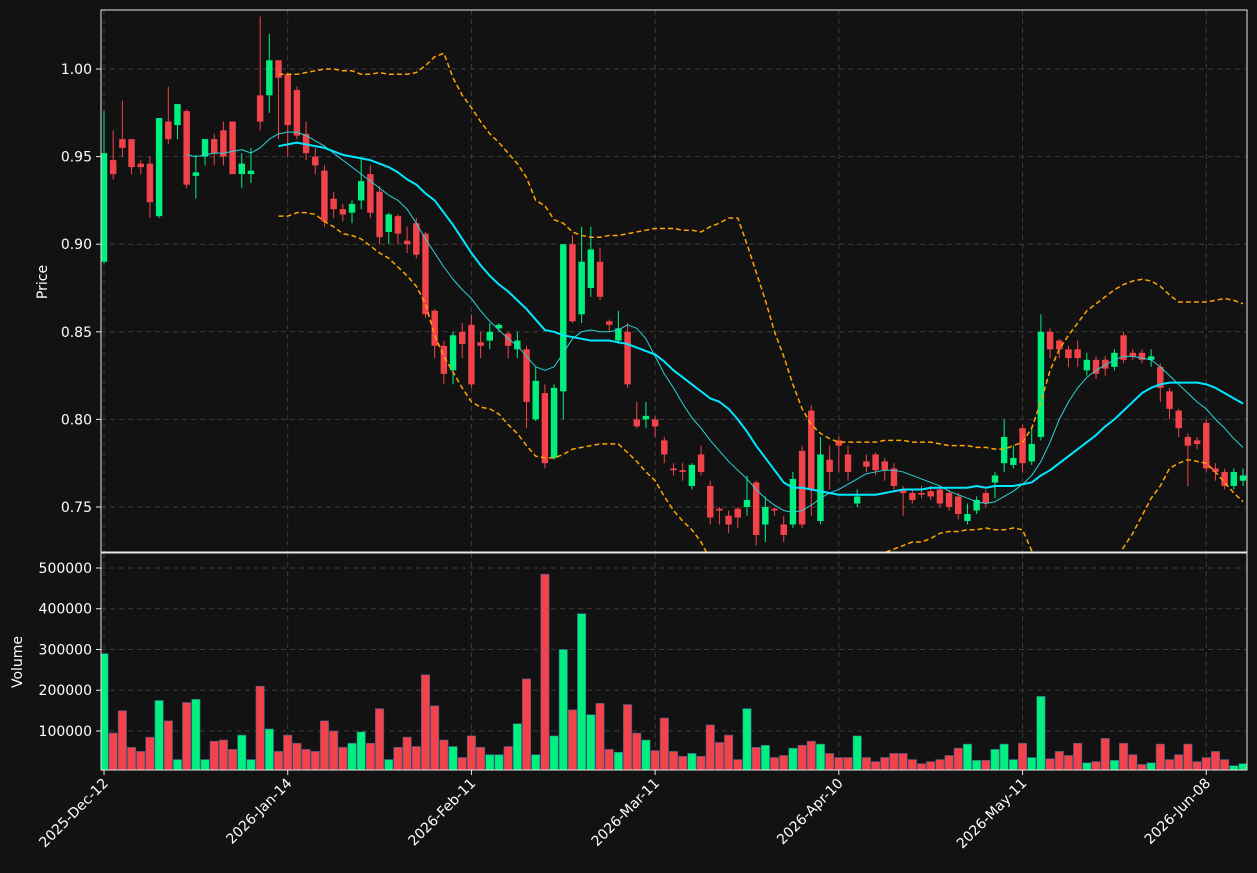 The image size is (1257, 873). Describe the element at coordinates (442, 813) in the screenshot. I see `x-tick-label: 2026-Feb-11` at that location.